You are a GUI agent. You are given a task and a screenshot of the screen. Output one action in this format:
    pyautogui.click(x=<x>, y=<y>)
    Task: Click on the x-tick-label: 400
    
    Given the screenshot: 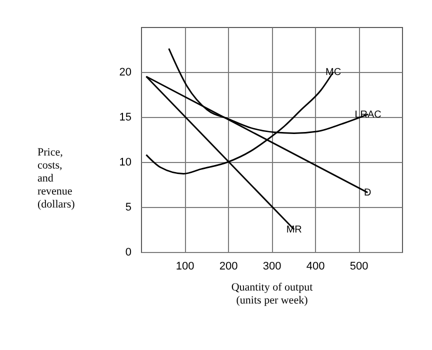 What is the action you would take?
    pyautogui.click(x=315, y=266)
    